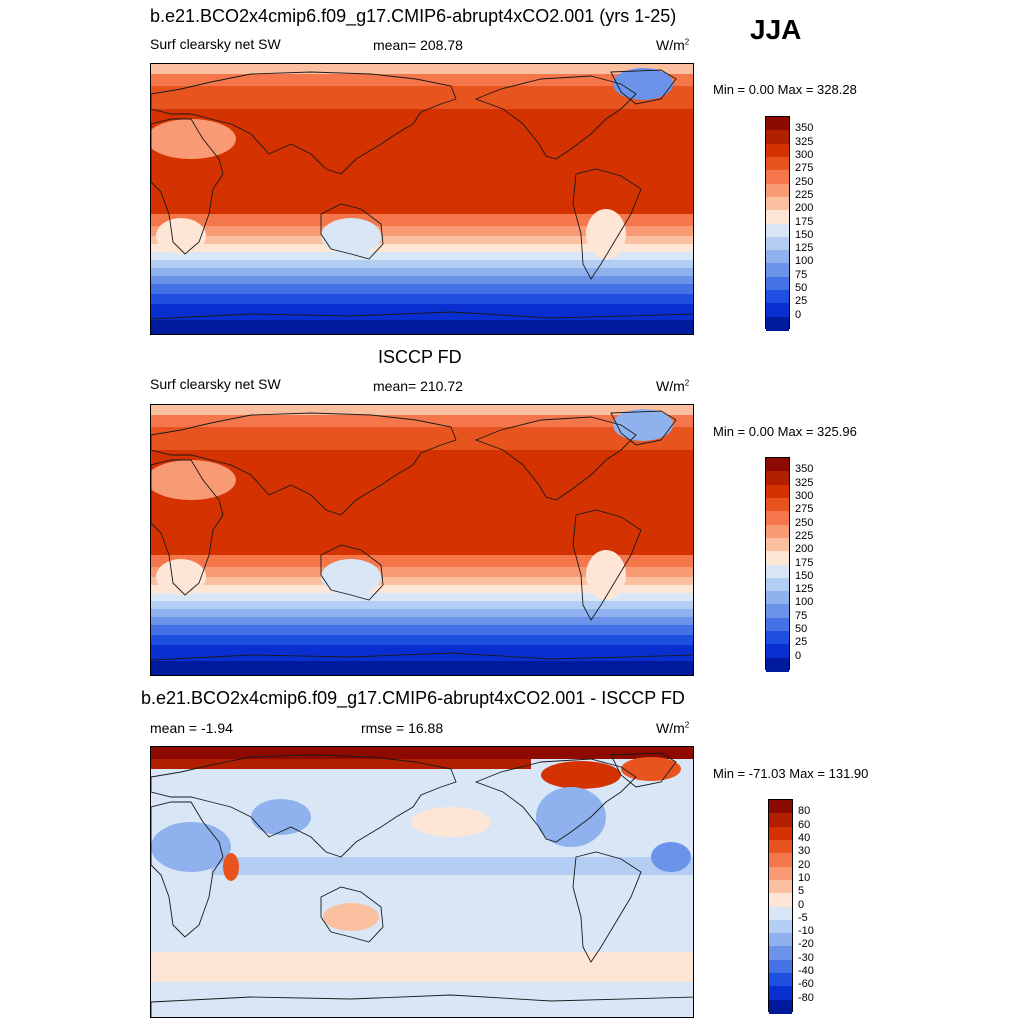  Describe the element at coordinates (801, 615) in the screenshot. I see `panel2-colorbar-label: 75` at that location.